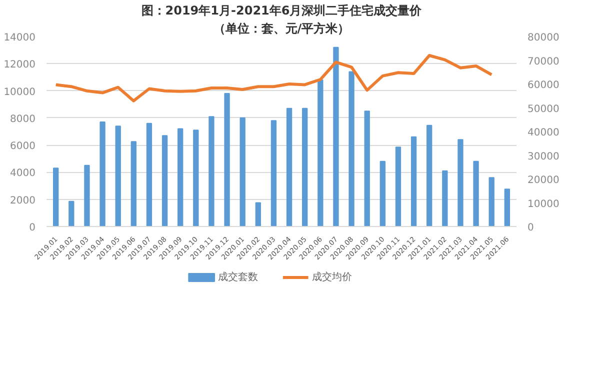  Describe the element at coordinates (23, 146) in the screenshot. I see `y-tick-label: 6000` at that location.